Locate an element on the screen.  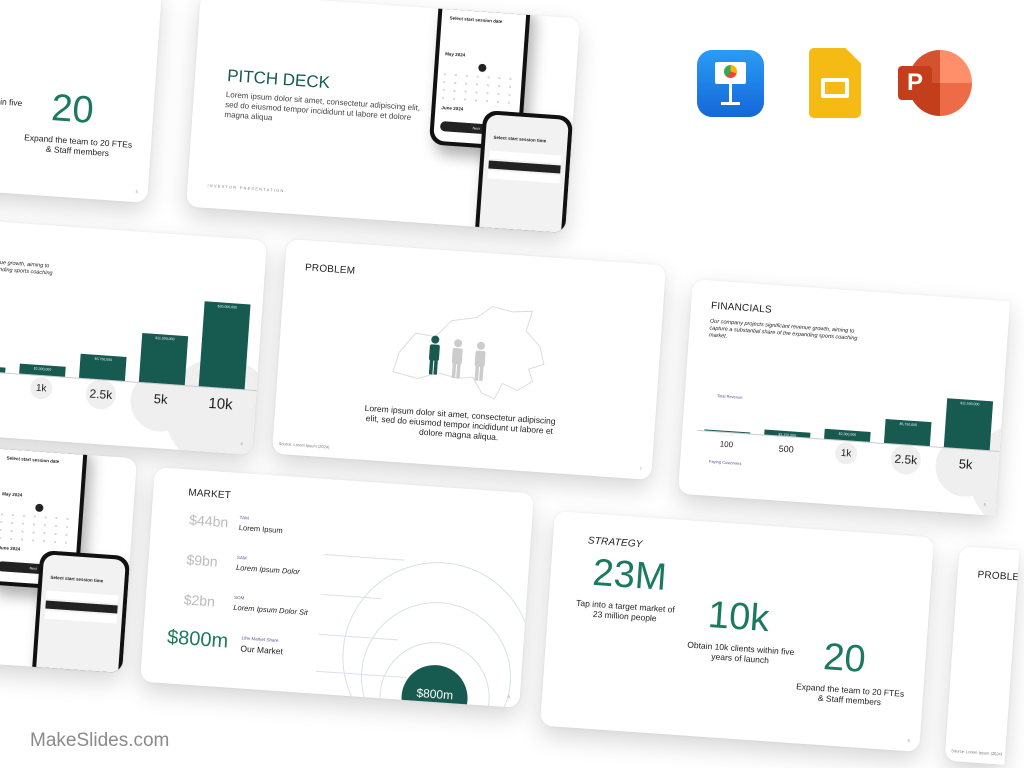
market-tag: SAM is located at coordinates (241, 557).